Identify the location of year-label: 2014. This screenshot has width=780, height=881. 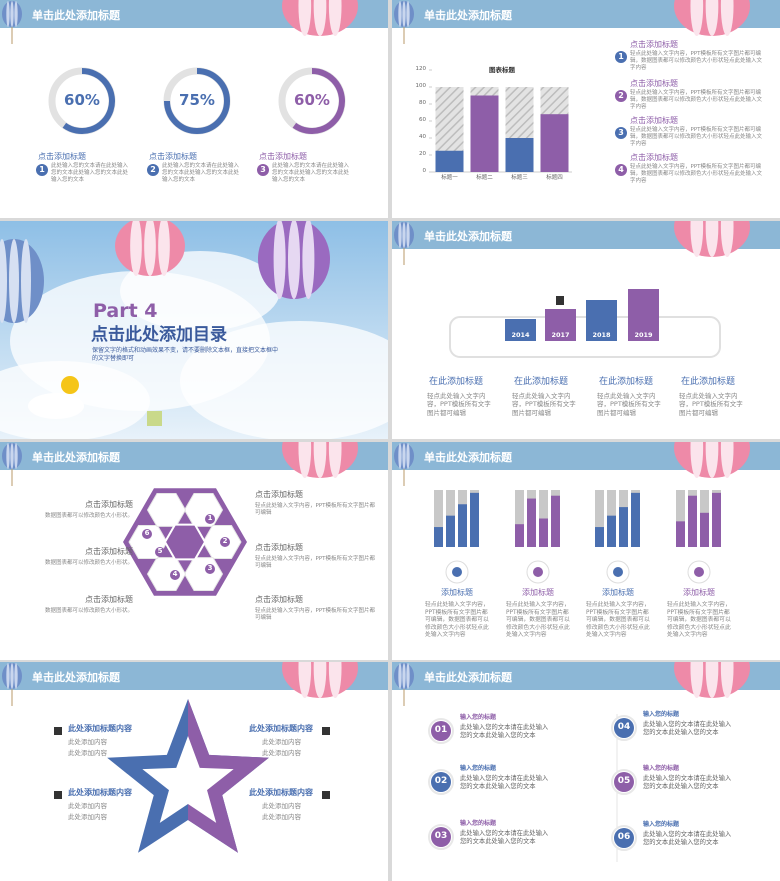
(520, 335).